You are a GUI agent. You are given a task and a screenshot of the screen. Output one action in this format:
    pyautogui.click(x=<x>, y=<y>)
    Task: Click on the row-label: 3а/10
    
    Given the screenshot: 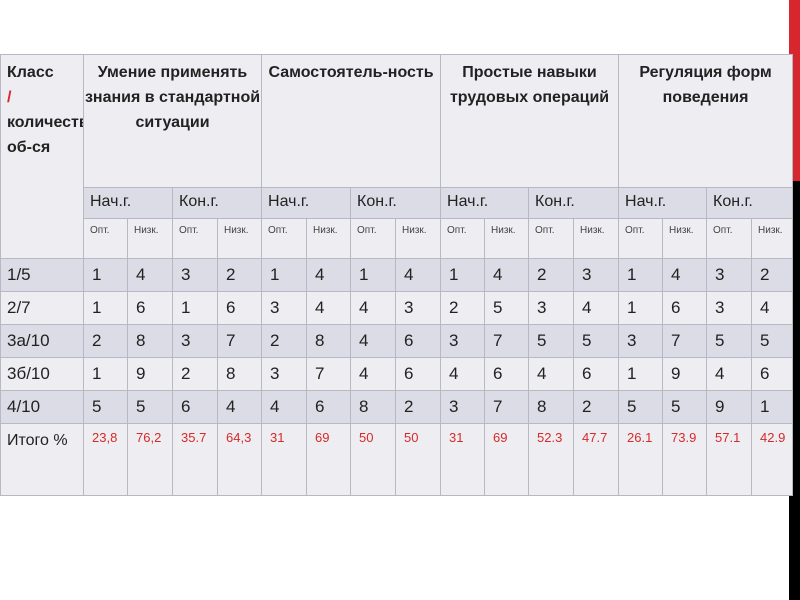 What is the action you would take?
    pyautogui.click(x=42, y=341)
    